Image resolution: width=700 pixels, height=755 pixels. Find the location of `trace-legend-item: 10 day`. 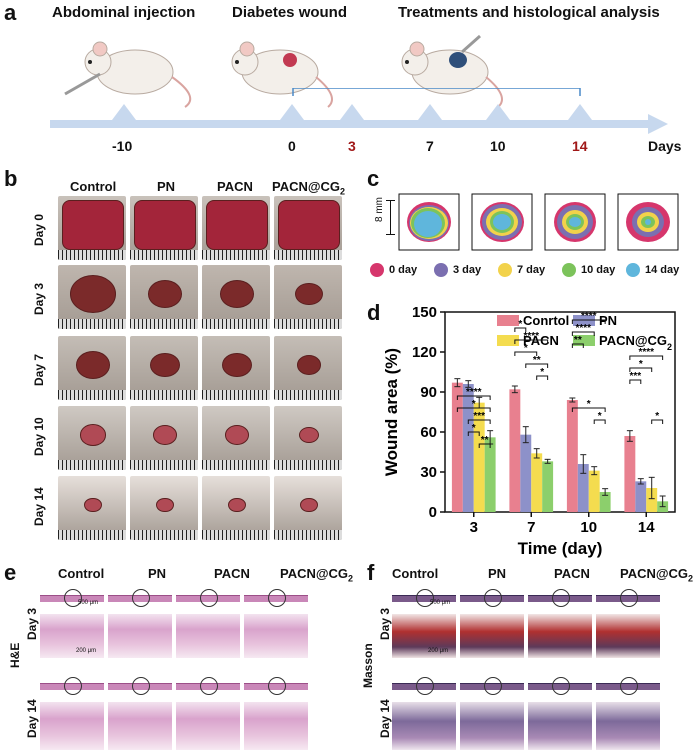

trace-legend-item: 10 day is located at coordinates (588, 270).